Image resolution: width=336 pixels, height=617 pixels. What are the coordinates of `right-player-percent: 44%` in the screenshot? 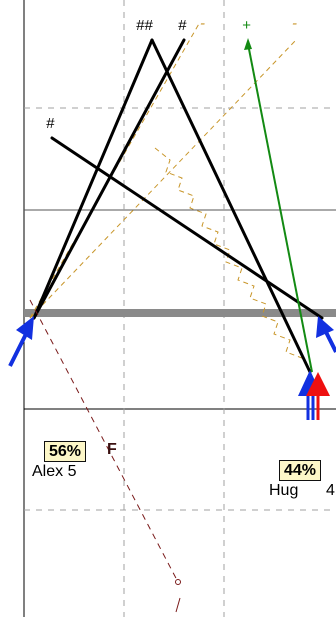 It's located at (300, 470).